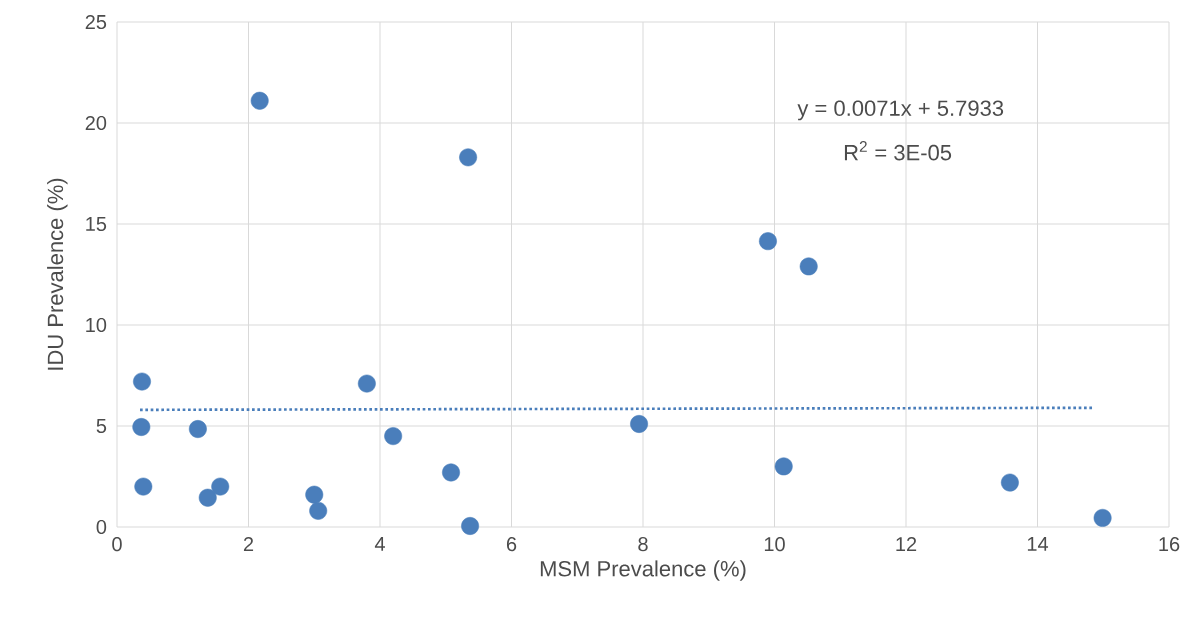 Image resolution: width=1202 pixels, height=640 pixels. I want to click on annotation: y = 0.0071x + 5.7933, so click(900, 110).